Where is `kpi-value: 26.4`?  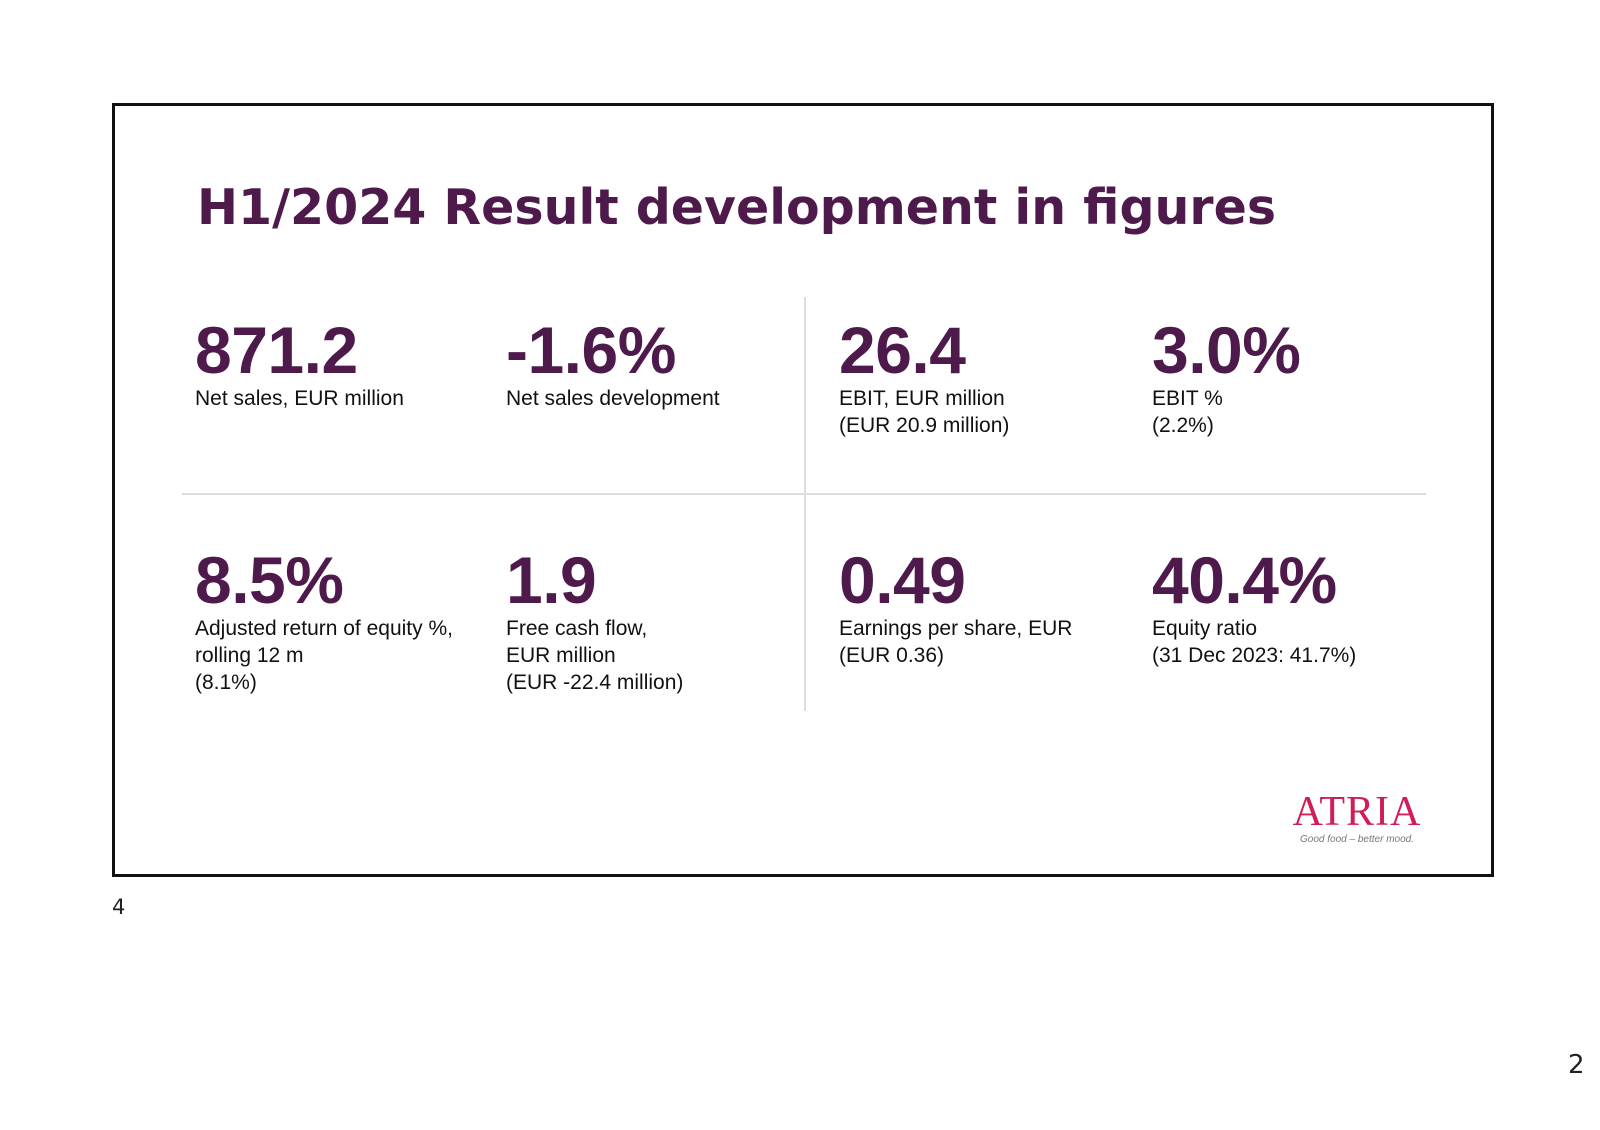 kpi-value: 26.4 is located at coordinates (902, 350).